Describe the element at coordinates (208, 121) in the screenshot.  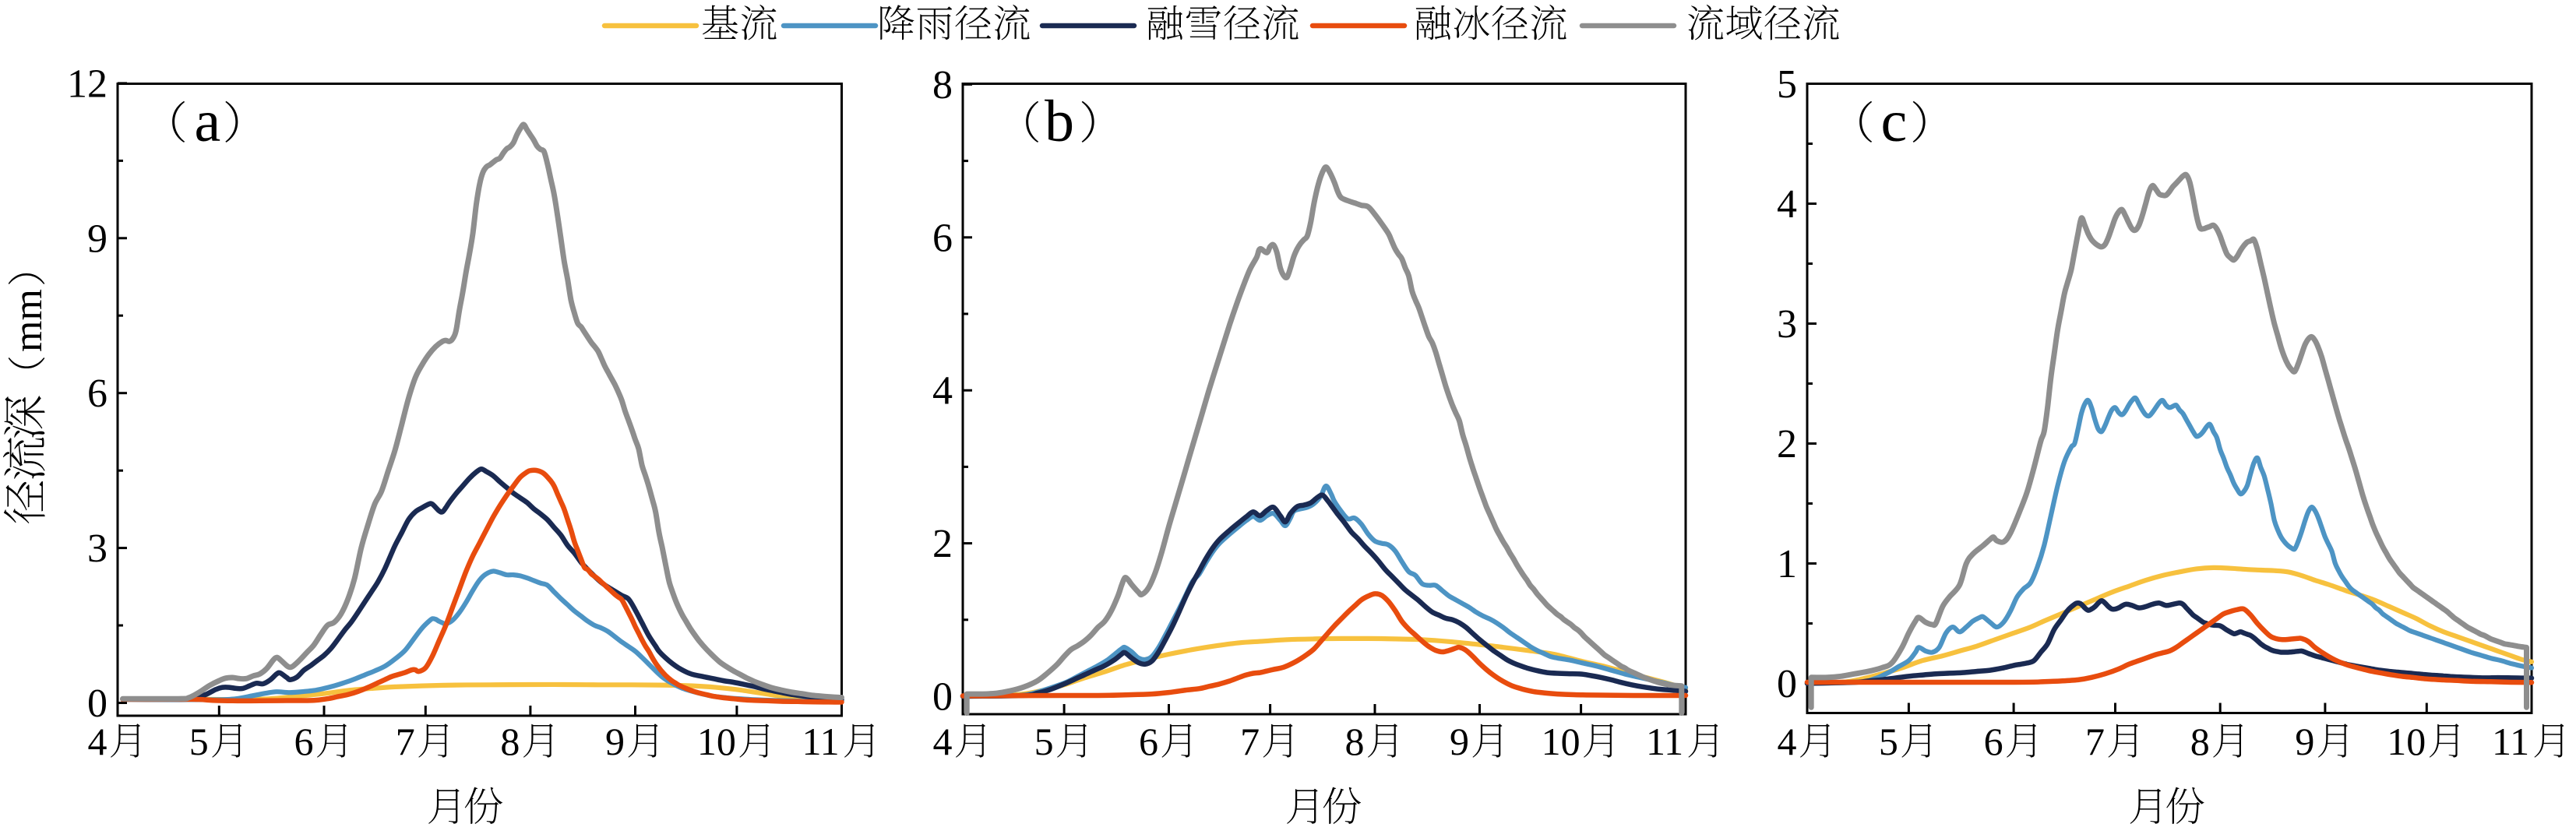
I see `svg-text: a` at that location.